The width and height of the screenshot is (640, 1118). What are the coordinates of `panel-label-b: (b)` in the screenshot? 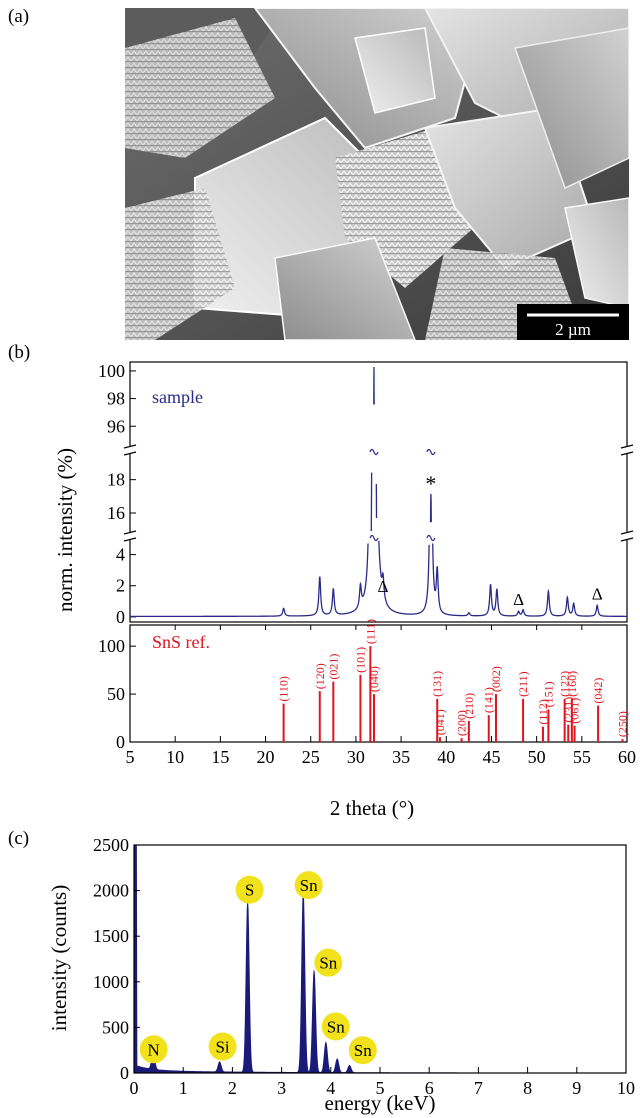 It's located at (19, 352).